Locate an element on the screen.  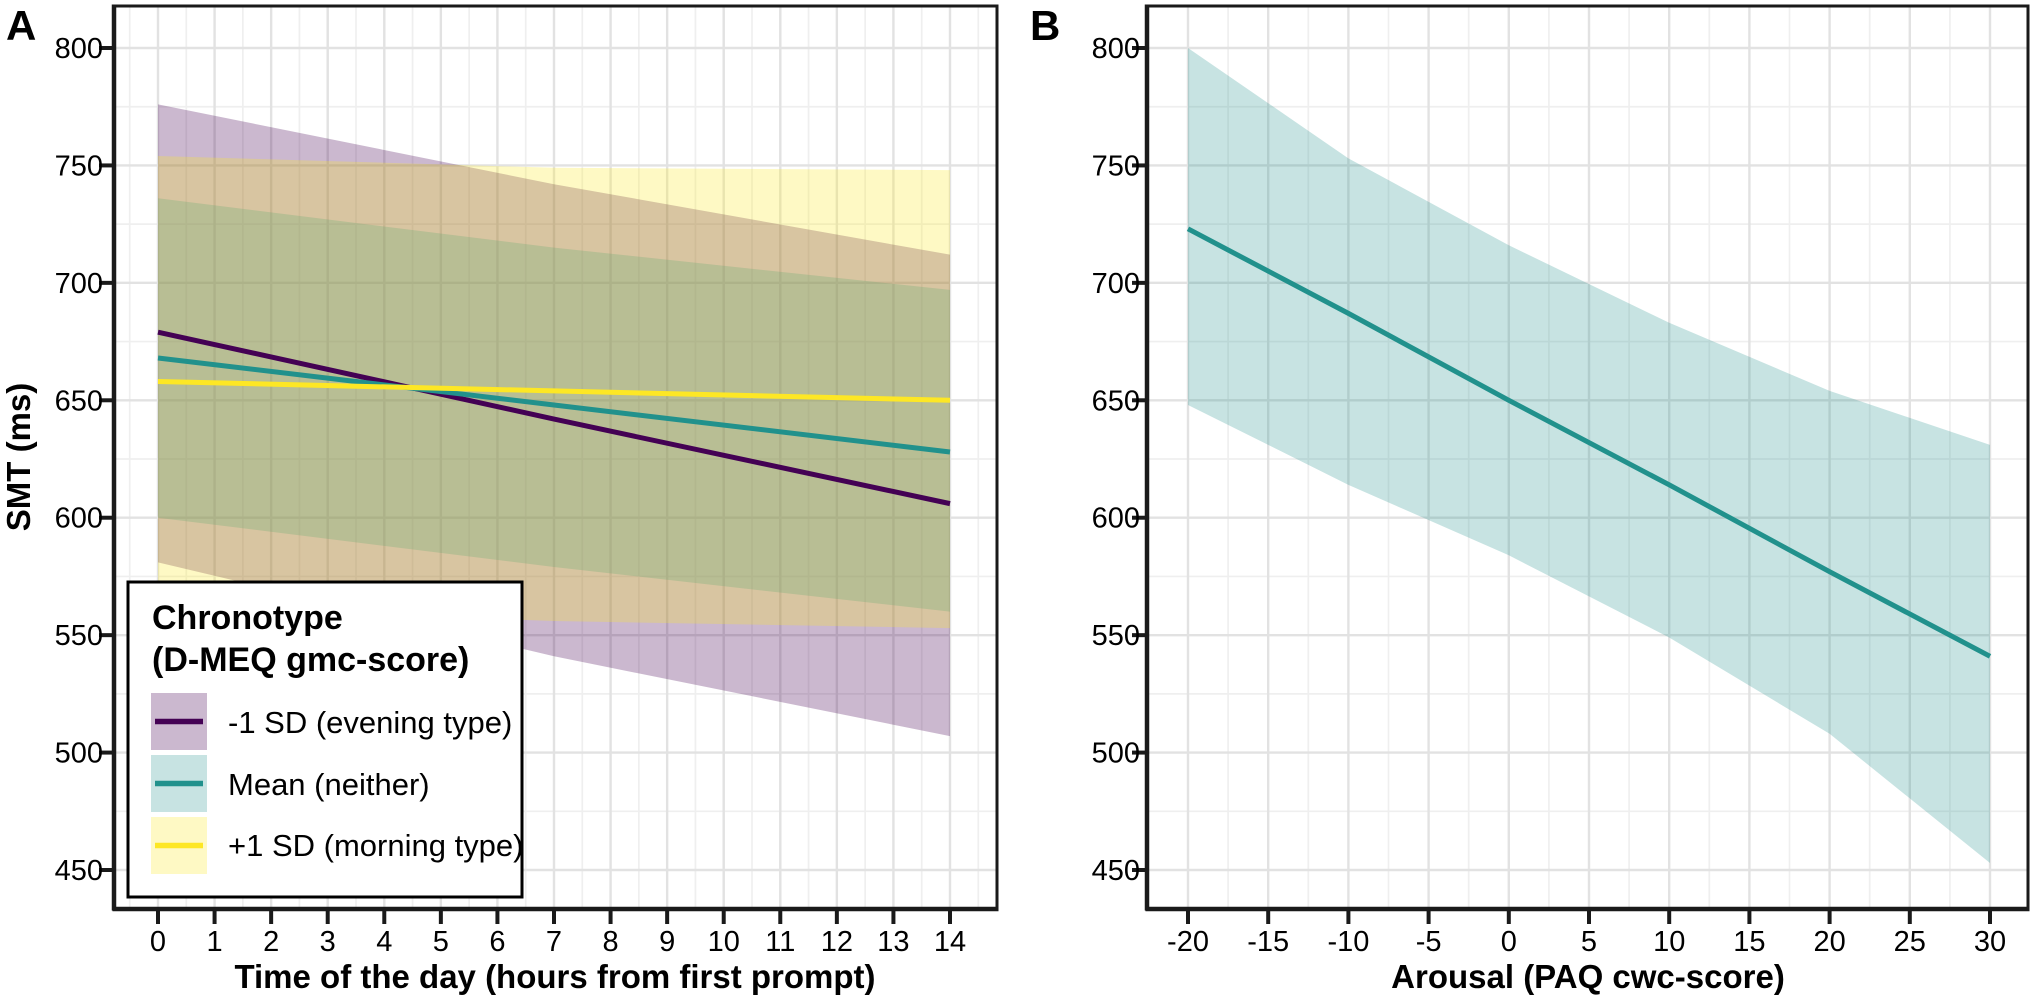
panel-b-letter: B is located at coordinates (1045, 25).